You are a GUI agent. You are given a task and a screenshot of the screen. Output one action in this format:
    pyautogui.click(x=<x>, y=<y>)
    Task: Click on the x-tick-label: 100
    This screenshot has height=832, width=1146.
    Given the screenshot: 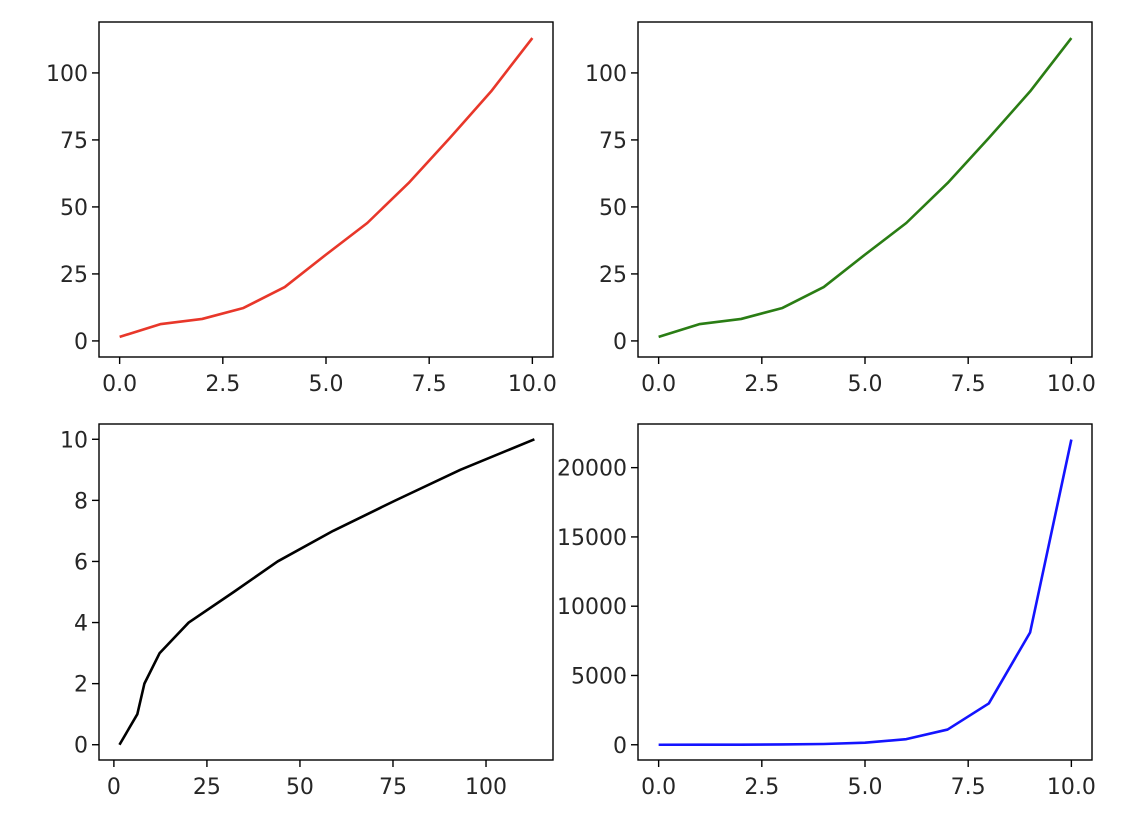 What is the action you would take?
    pyautogui.click(x=486, y=787)
    